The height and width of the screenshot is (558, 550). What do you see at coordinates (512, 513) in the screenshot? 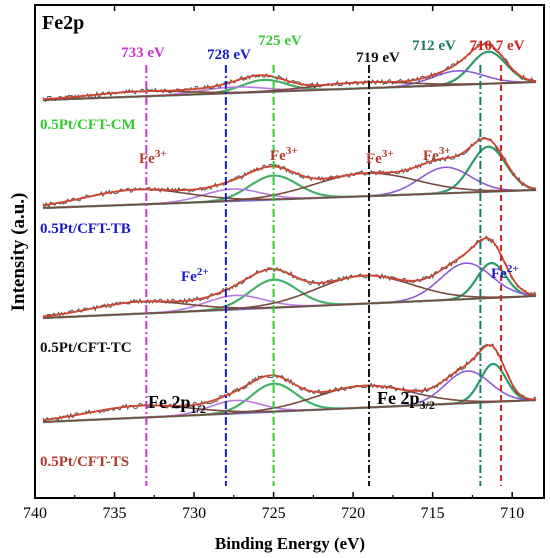
I see `x-tick-label: 710` at bounding box center [512, 513].